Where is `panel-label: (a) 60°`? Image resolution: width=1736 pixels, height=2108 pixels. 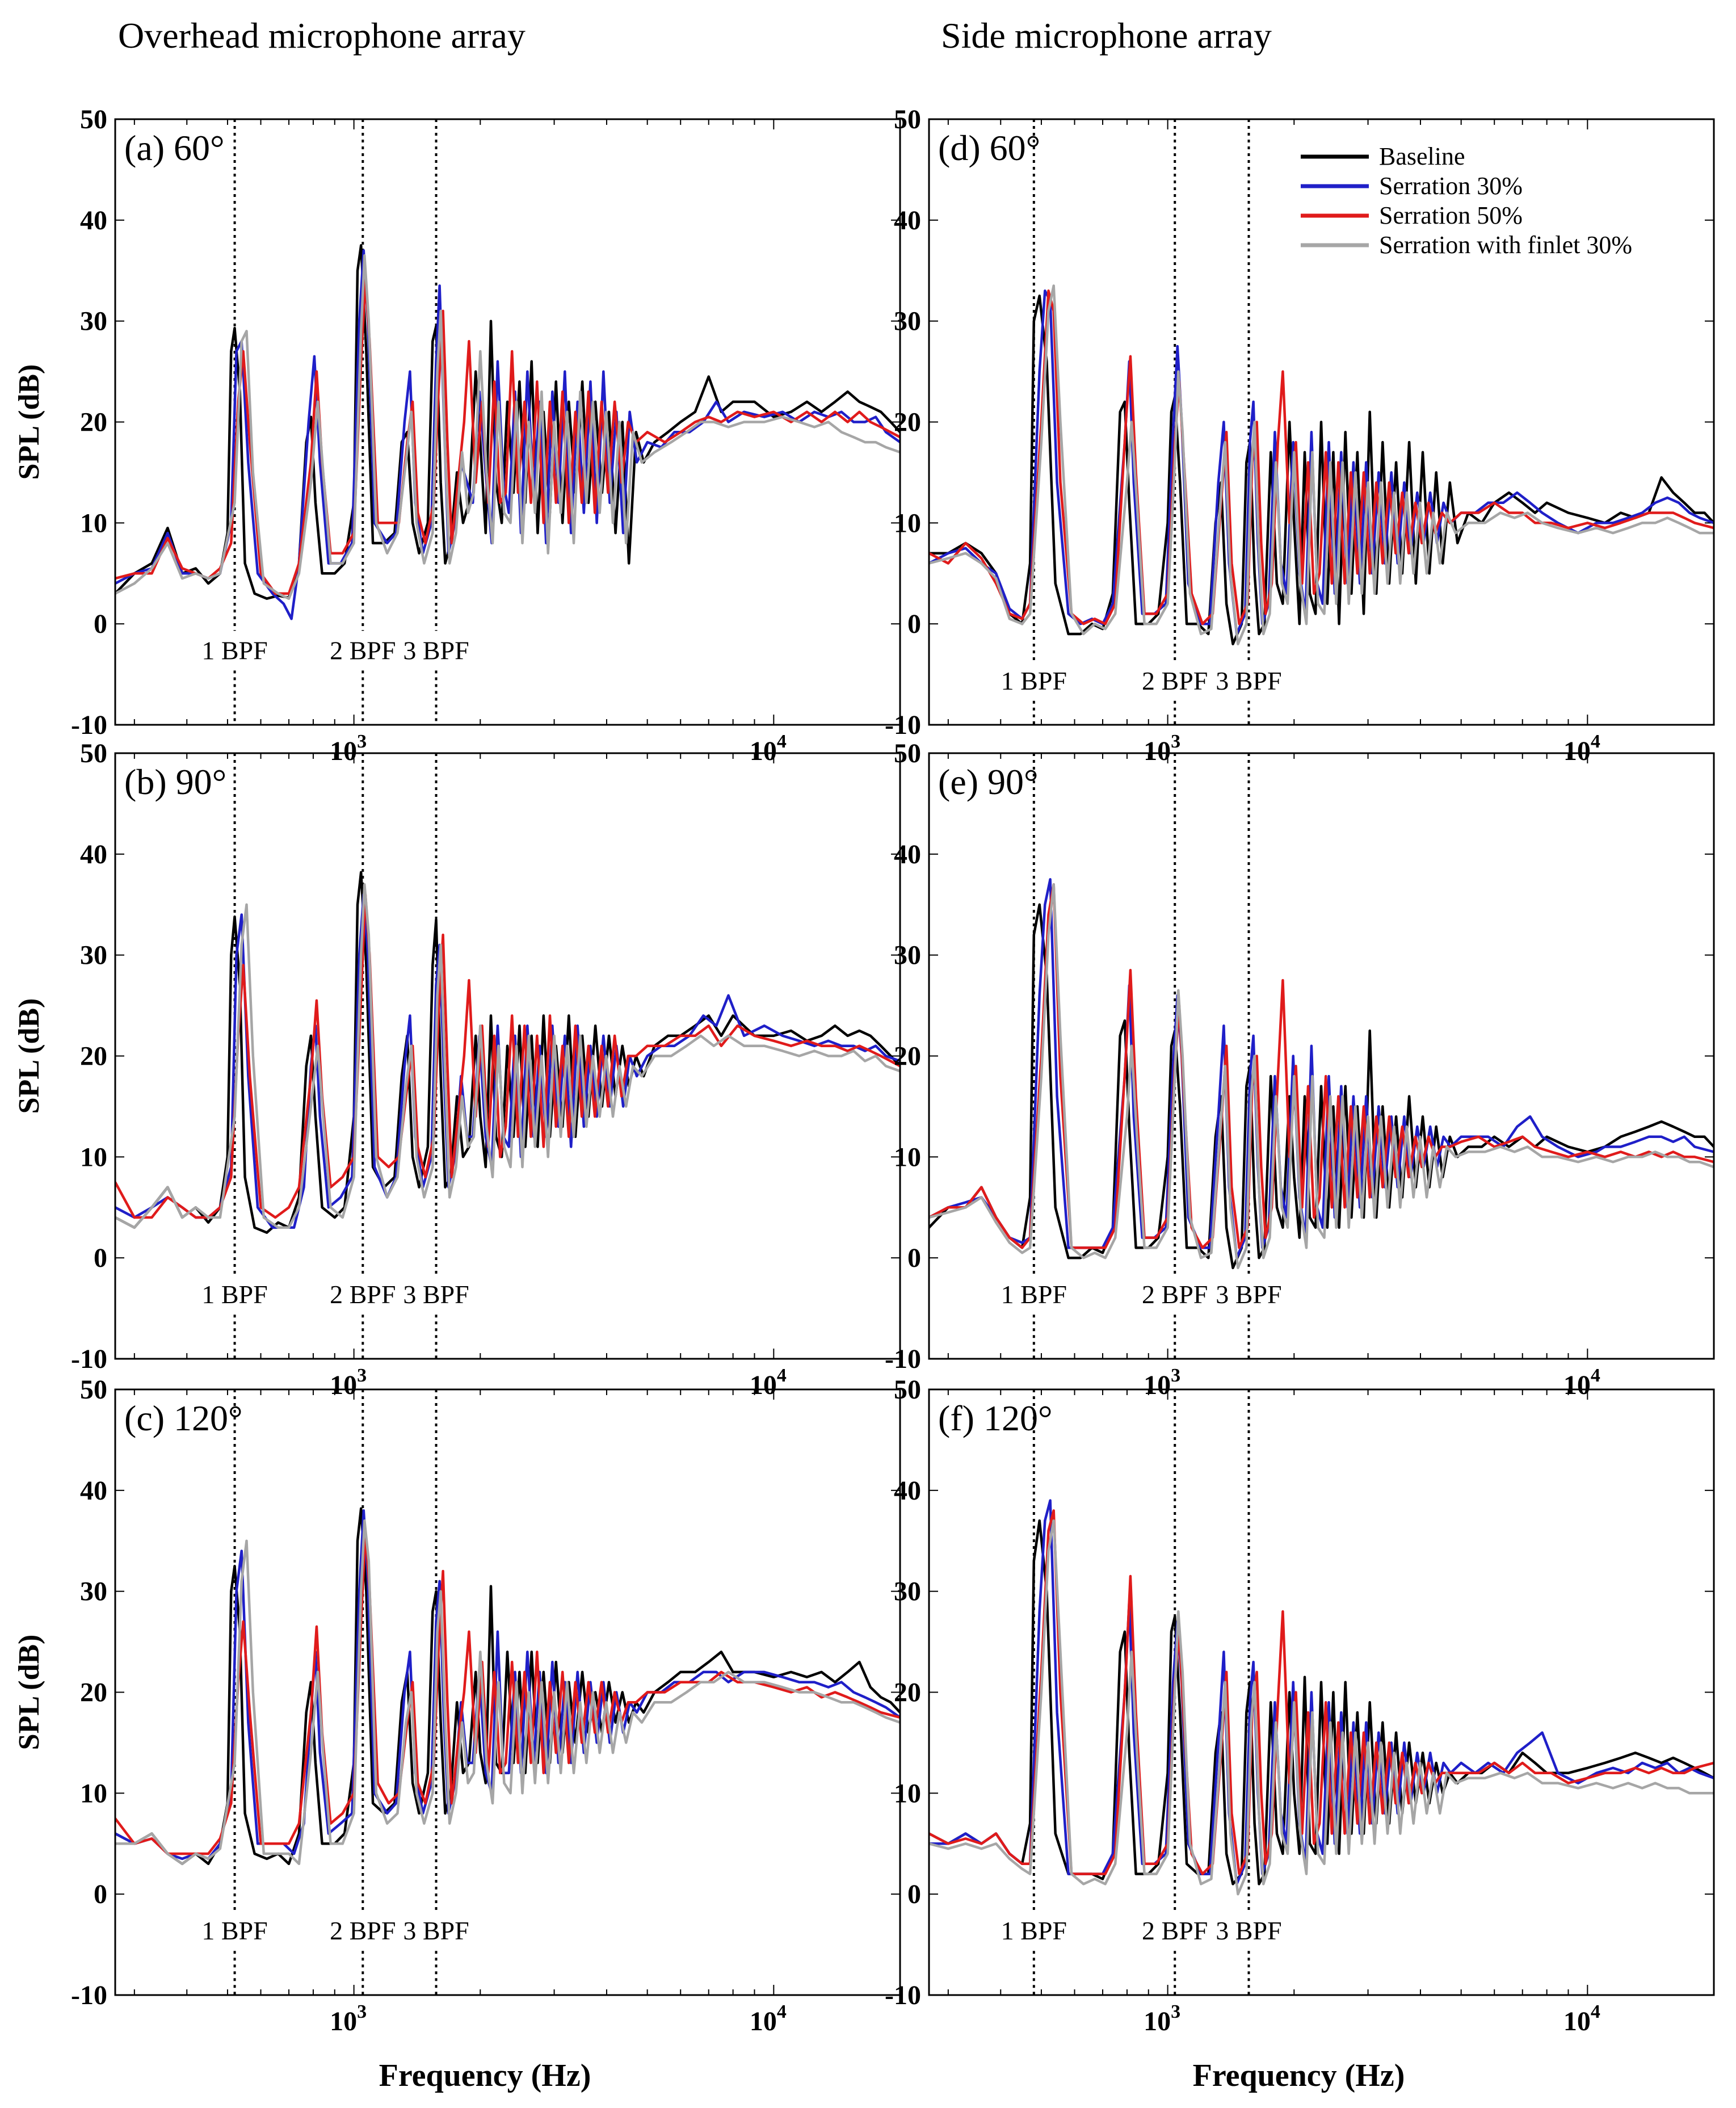 panel-label: (a) 60° is located at coordinates (174, 148).